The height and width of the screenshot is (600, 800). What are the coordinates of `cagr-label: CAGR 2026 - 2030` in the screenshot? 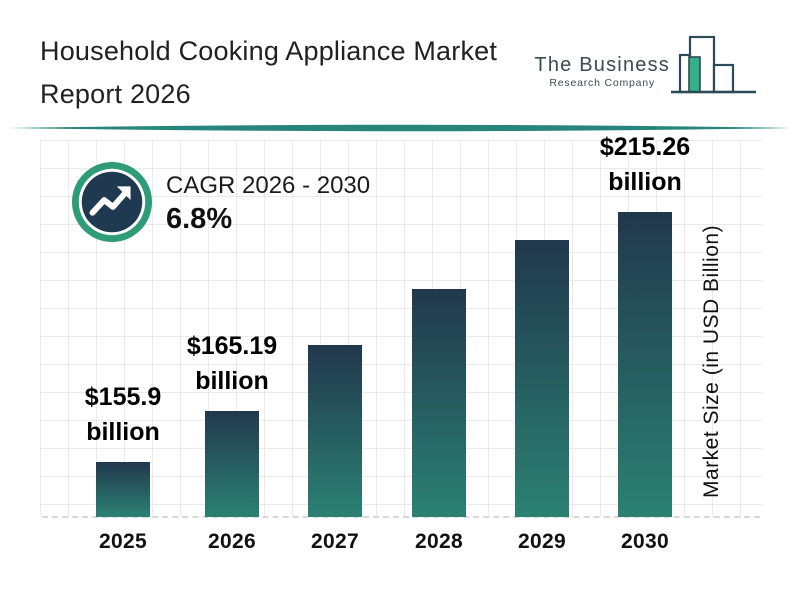 It's located at (268, 185).